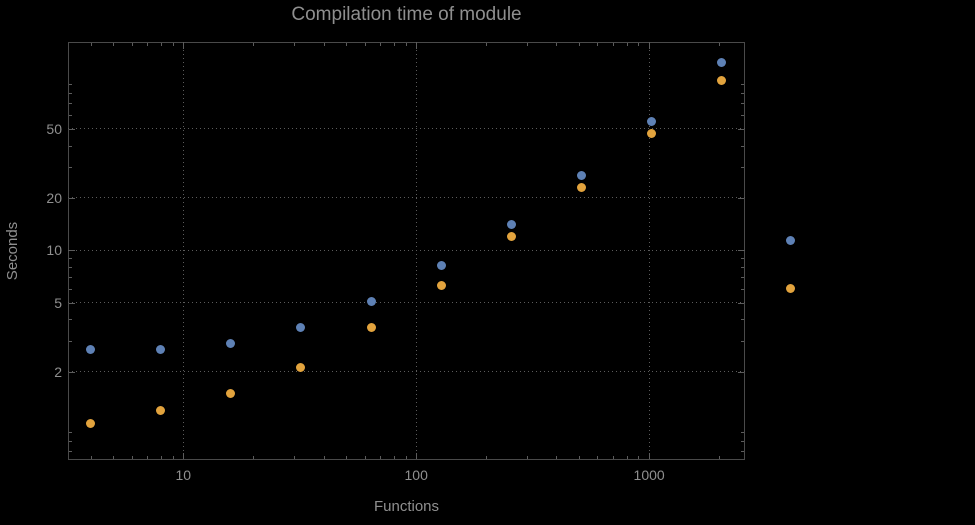  I want to click on x-axis-label: Functions, so click(406, 506).